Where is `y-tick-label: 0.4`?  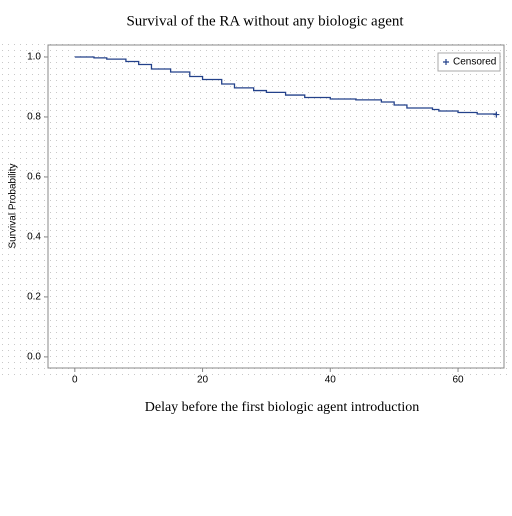 y-tick-label: 0.4 is located at coordinates (34, 237).